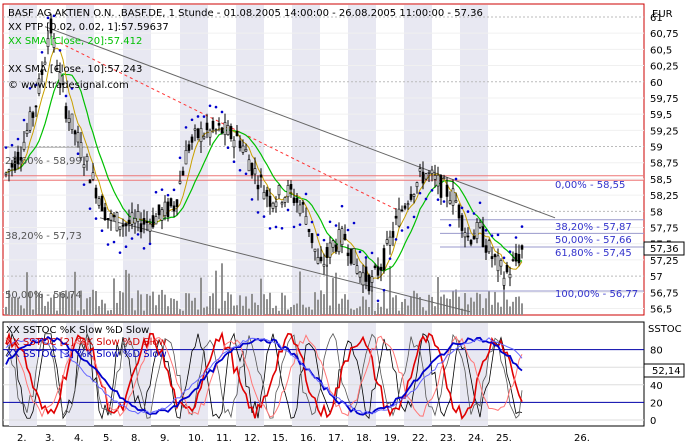  What do you see at coordinates (86, 342) in the screenshot?
I see `osc-legend-2: XX SSTOC [2] %K Slow %D Slow` at bounding box center [86, 342].